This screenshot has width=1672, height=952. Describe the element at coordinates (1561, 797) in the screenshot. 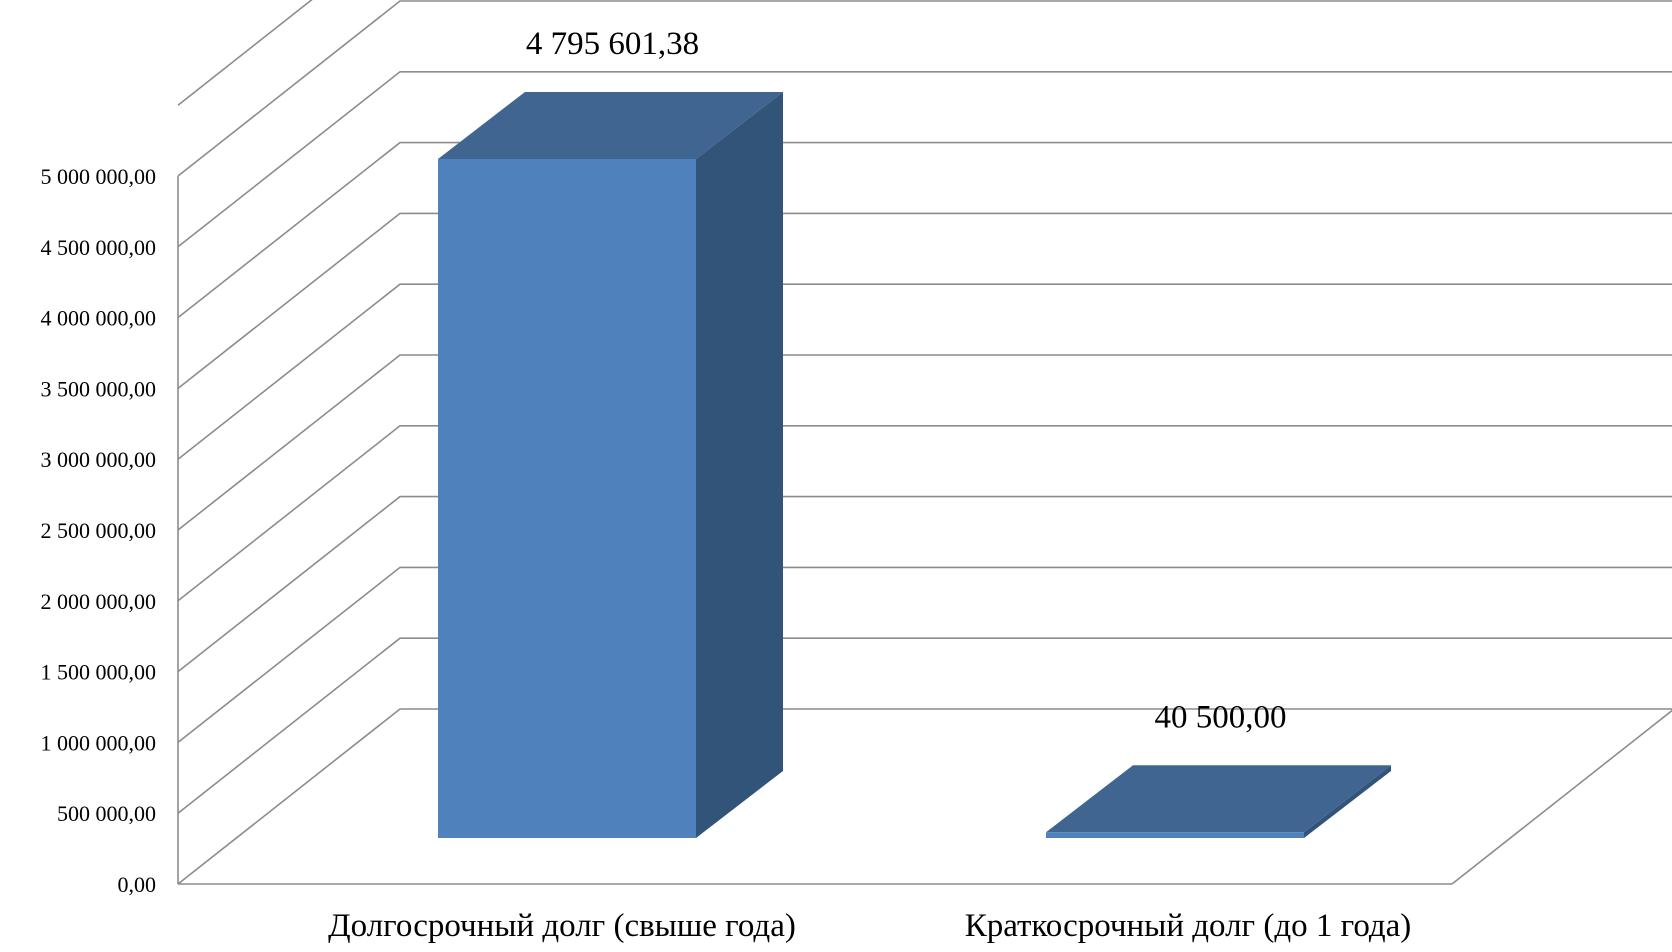

I see `floor-edge` at that location.